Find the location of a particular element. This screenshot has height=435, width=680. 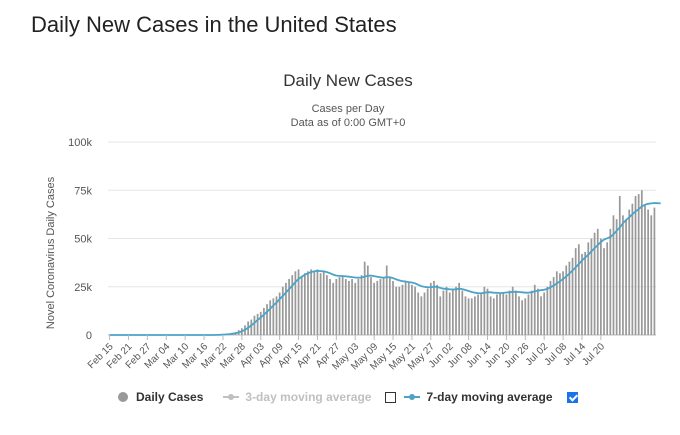

chart-subtitle-line2: Data as of 0:00 GMT+0 is located at coordinates (348, 123).